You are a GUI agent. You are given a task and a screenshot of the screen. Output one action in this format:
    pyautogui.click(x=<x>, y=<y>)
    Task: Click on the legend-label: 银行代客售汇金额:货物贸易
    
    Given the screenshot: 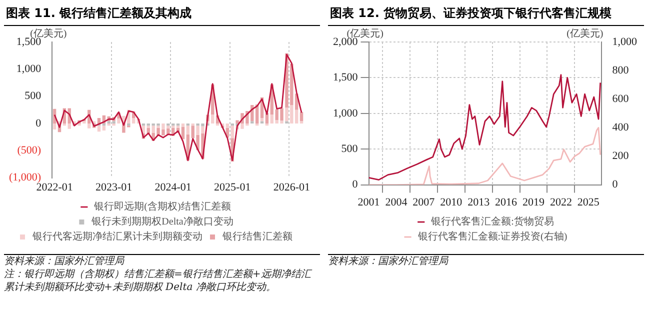 What is the action you would take?
    pyautogui.click(x=492, y=222)
    